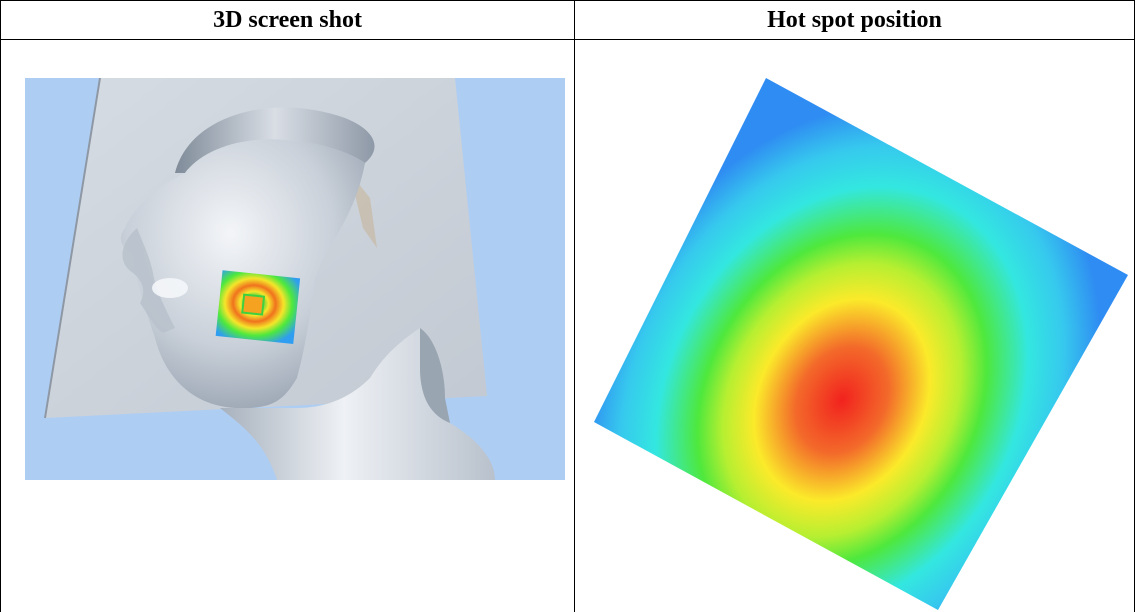  What do you see at coordinates (258, 307) in the screenshot?
I see `sar-color-patch` at bounding box center [258, 307].